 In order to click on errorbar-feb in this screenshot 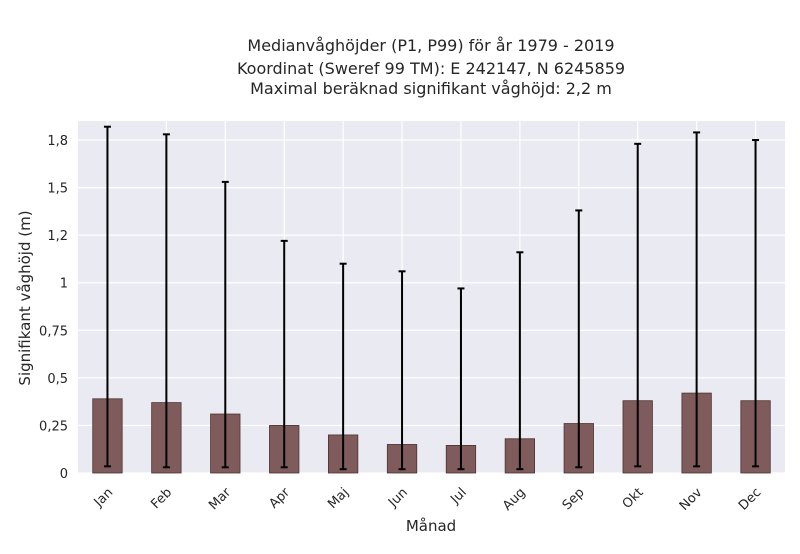, I will do `click(166, 301)`.